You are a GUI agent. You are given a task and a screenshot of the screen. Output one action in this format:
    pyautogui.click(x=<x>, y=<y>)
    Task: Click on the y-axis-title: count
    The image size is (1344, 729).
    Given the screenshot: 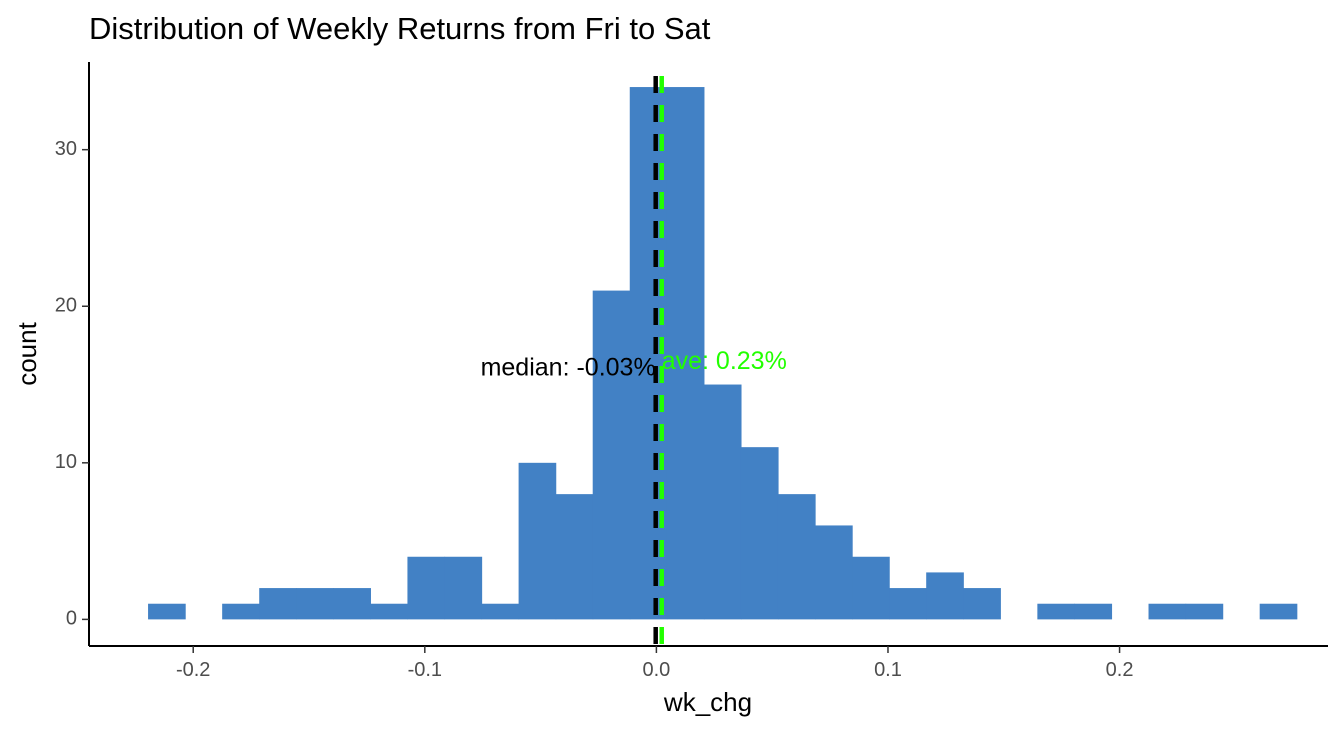 What is the action you would take?
    pyautogui.click(x=27, y=353)
    